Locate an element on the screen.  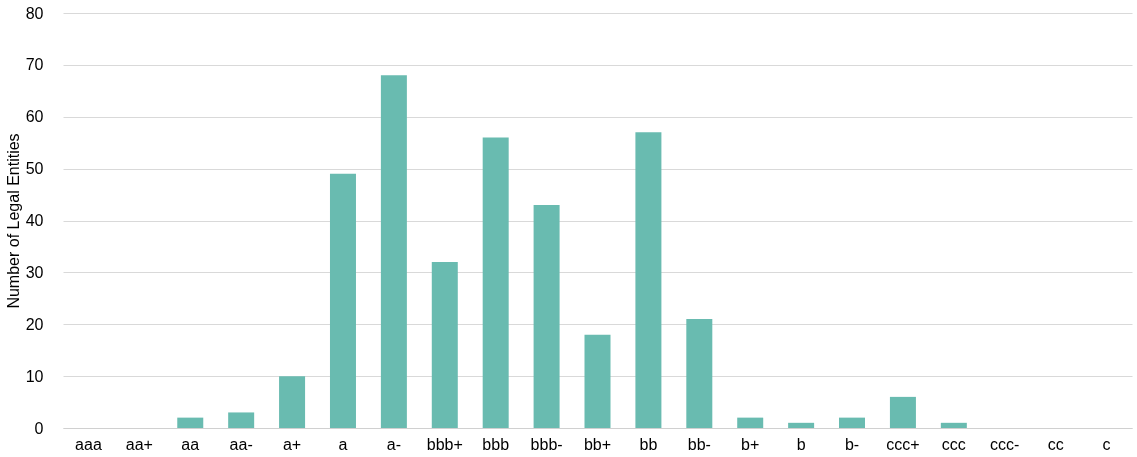
y-tick-label: 80 is located at coordinates (34, 13).